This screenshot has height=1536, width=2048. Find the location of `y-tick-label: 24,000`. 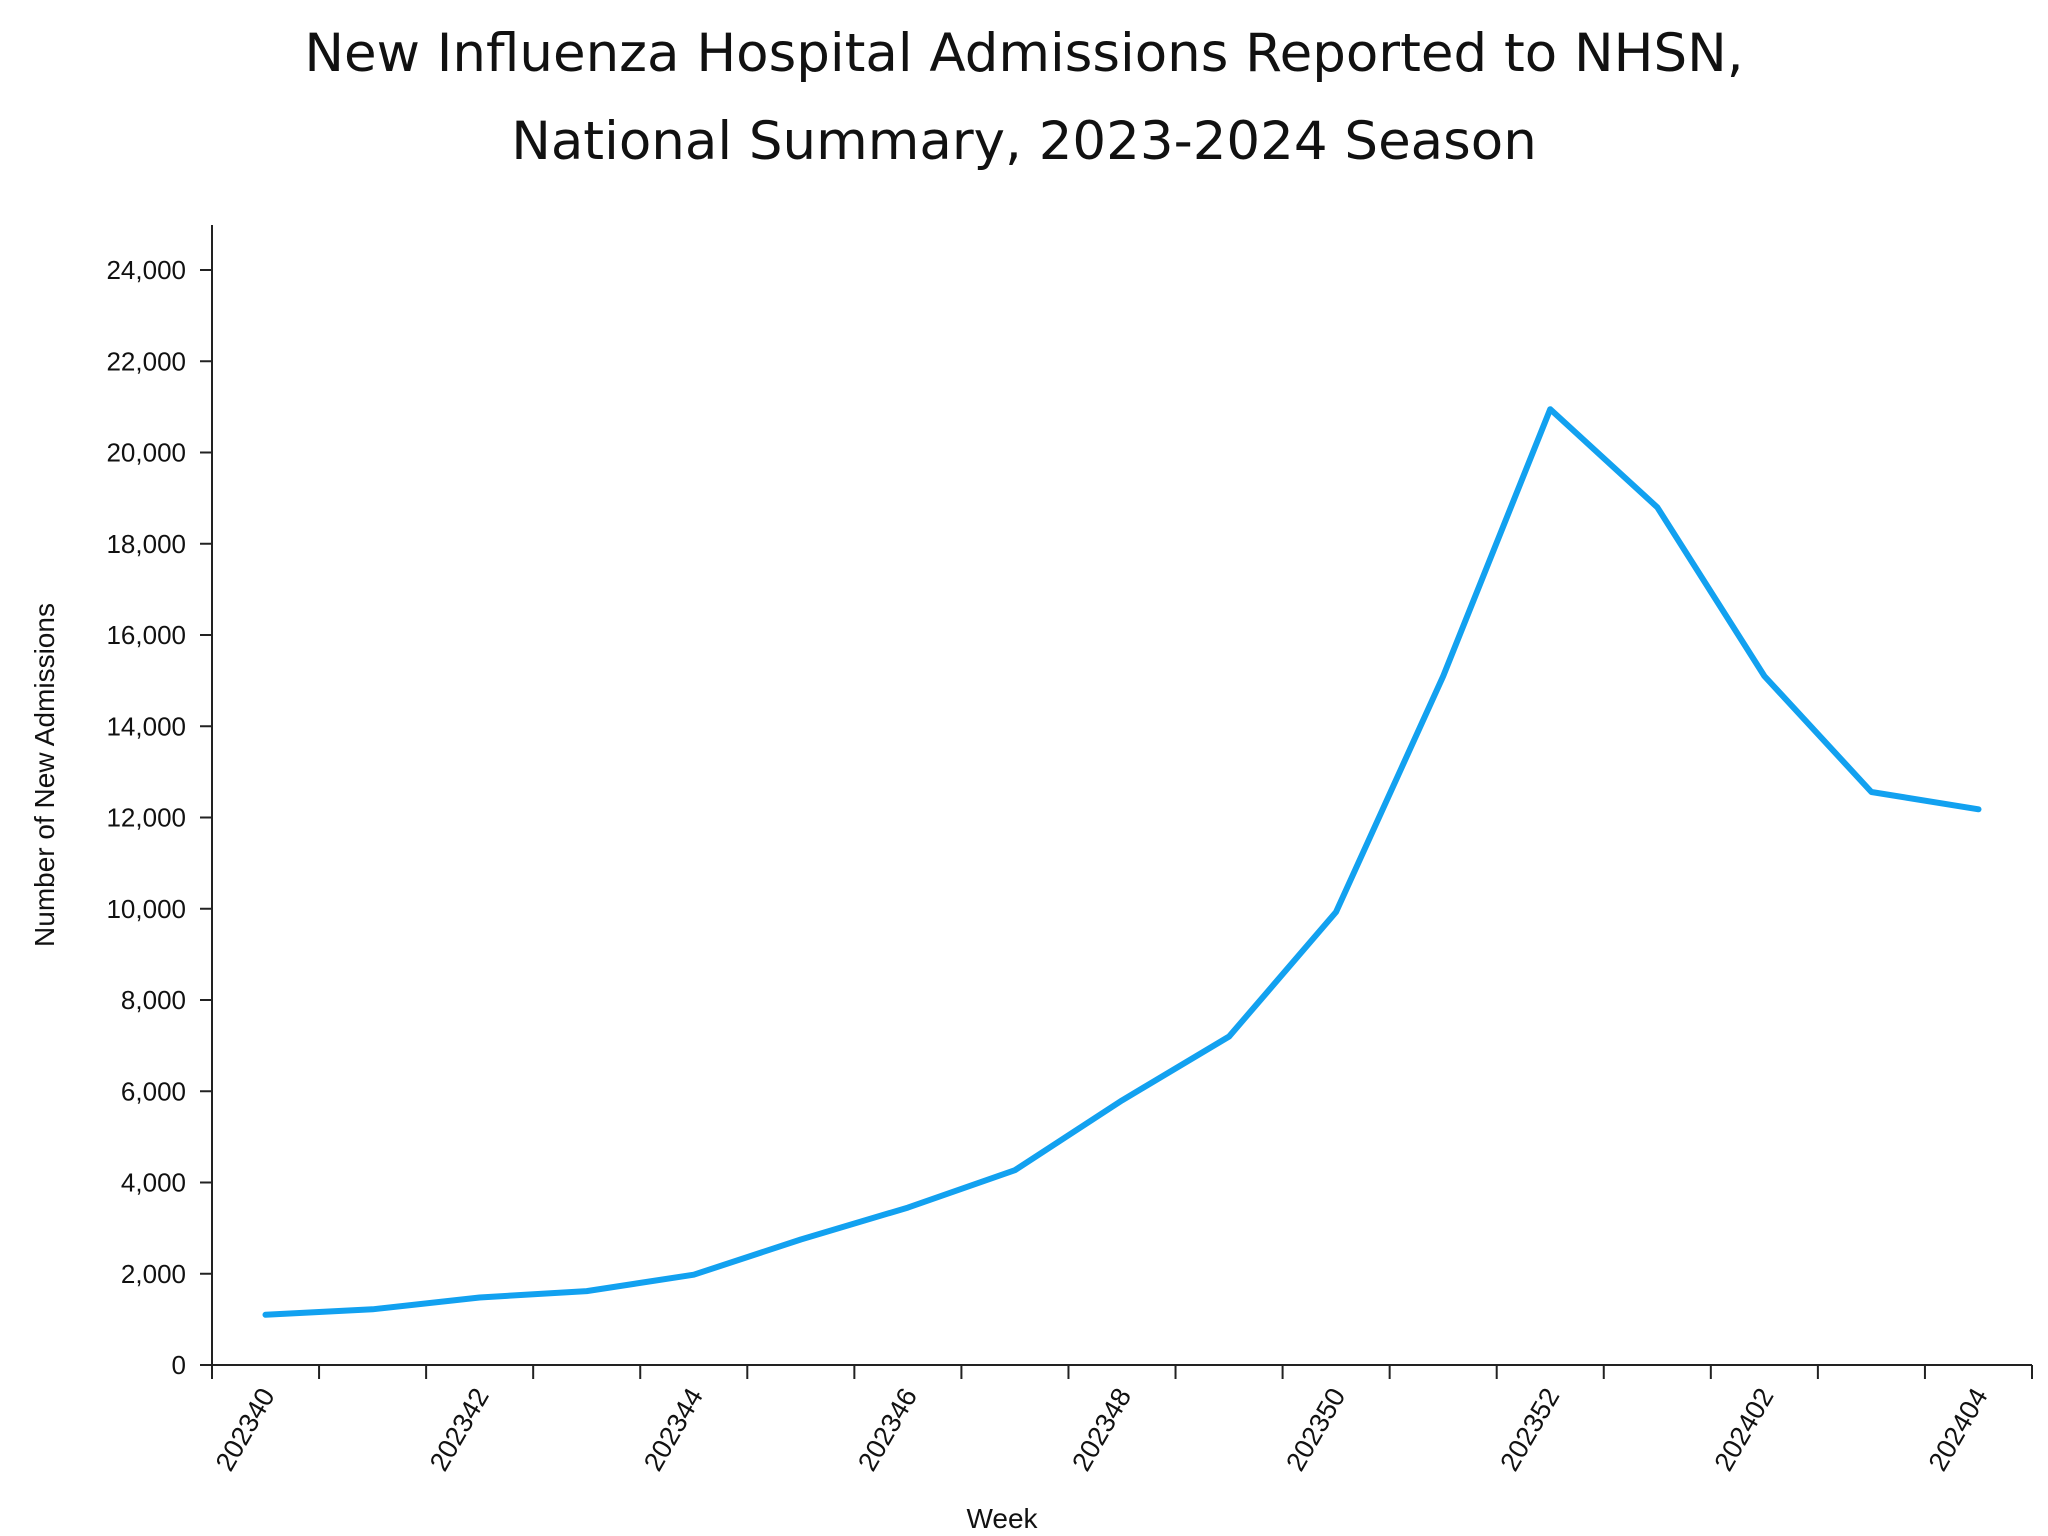

y-tick-label: 24,000 is located at coordinates (146, 270).